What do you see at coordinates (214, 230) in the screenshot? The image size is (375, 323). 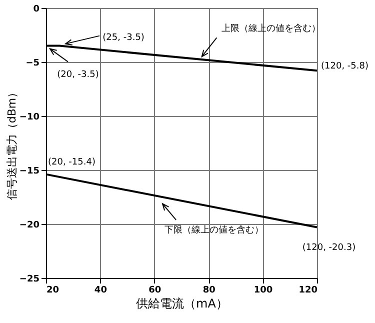 I see `annotation: 下限（線上の値を含む）` at bounding box center [214, 230].